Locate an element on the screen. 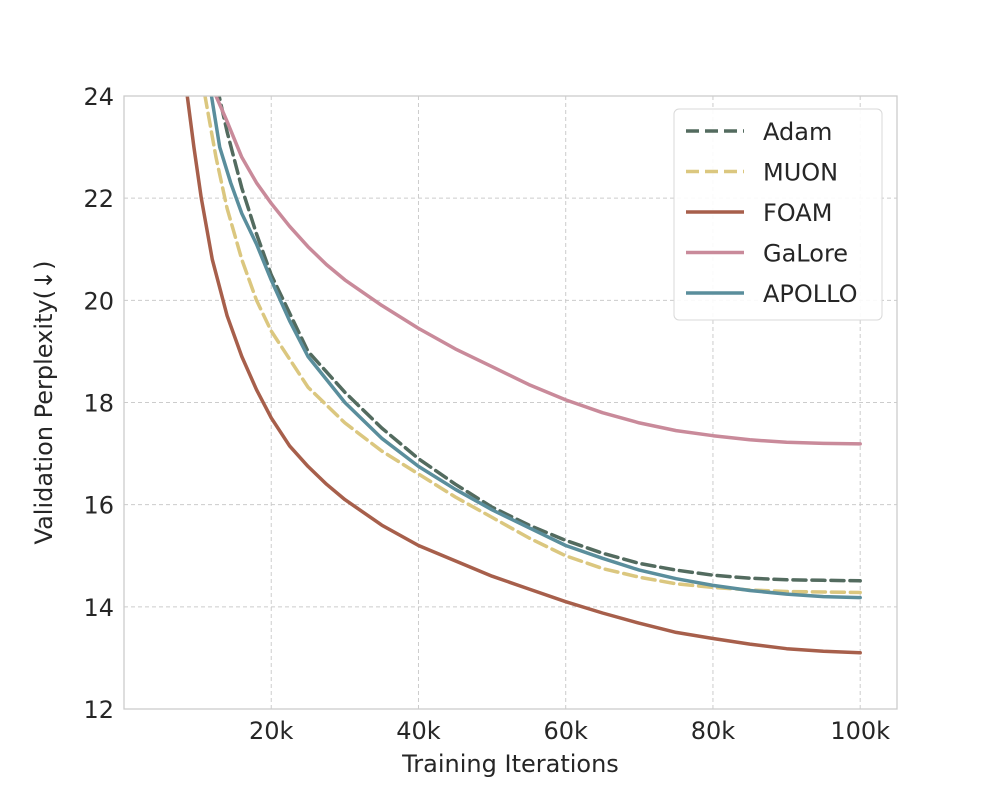 This screenshot has height=797, width=997. x-tick-label: 20k is located at coordinates (271, 731).